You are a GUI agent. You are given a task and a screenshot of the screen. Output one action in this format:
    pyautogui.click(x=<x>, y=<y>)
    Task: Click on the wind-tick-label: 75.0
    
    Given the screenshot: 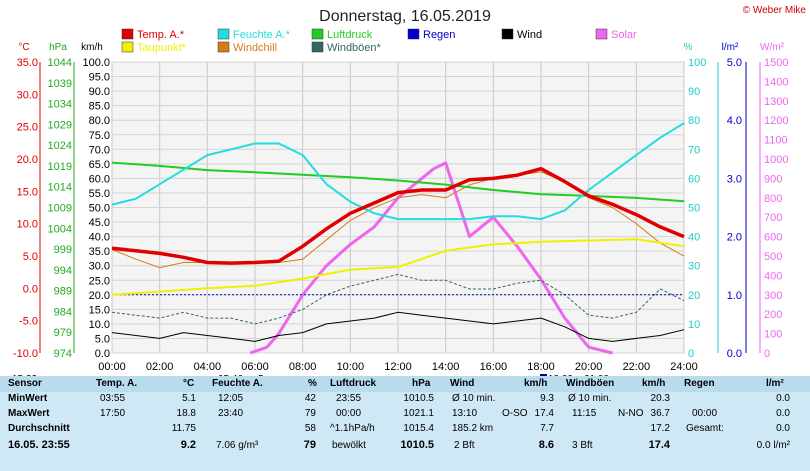 What is the action you would take?
    pyautogui.click(x=99, y=136)
    